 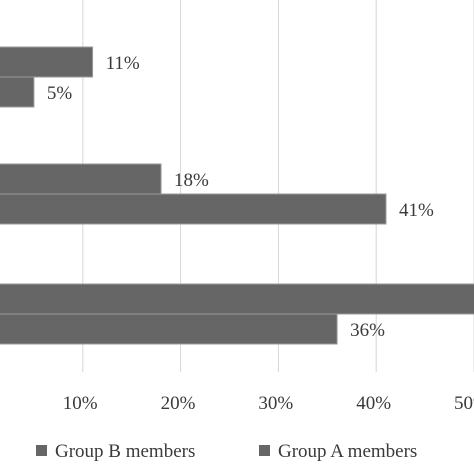 I want to click on legend-item: Group A members, so click(x=338, y=451).